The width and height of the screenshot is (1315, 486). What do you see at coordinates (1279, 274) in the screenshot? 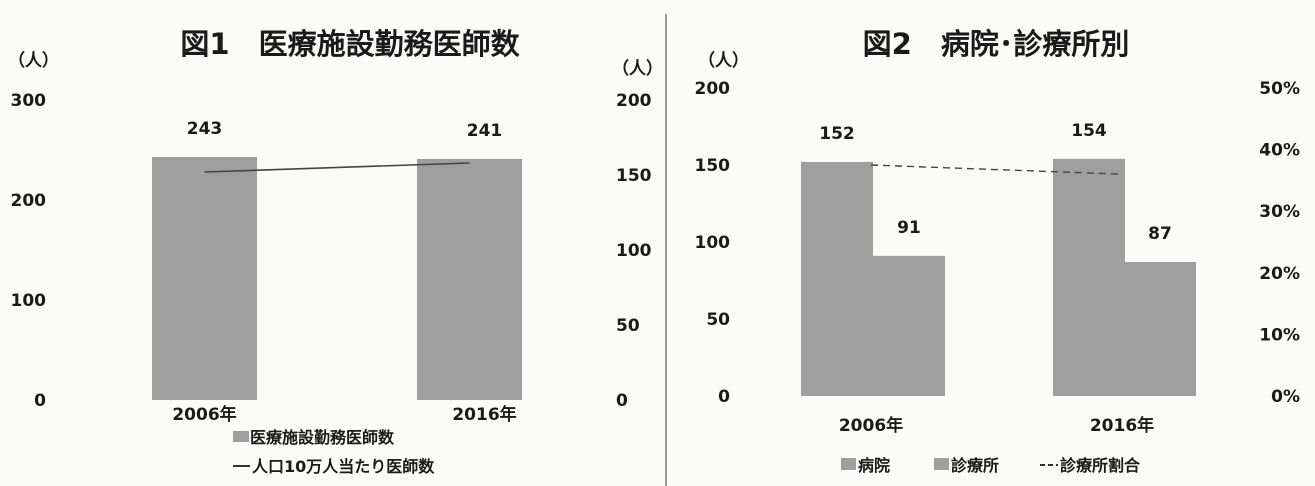
I see `y-axis-right-tick-label: 20%` at bounding box center [1279, 274].